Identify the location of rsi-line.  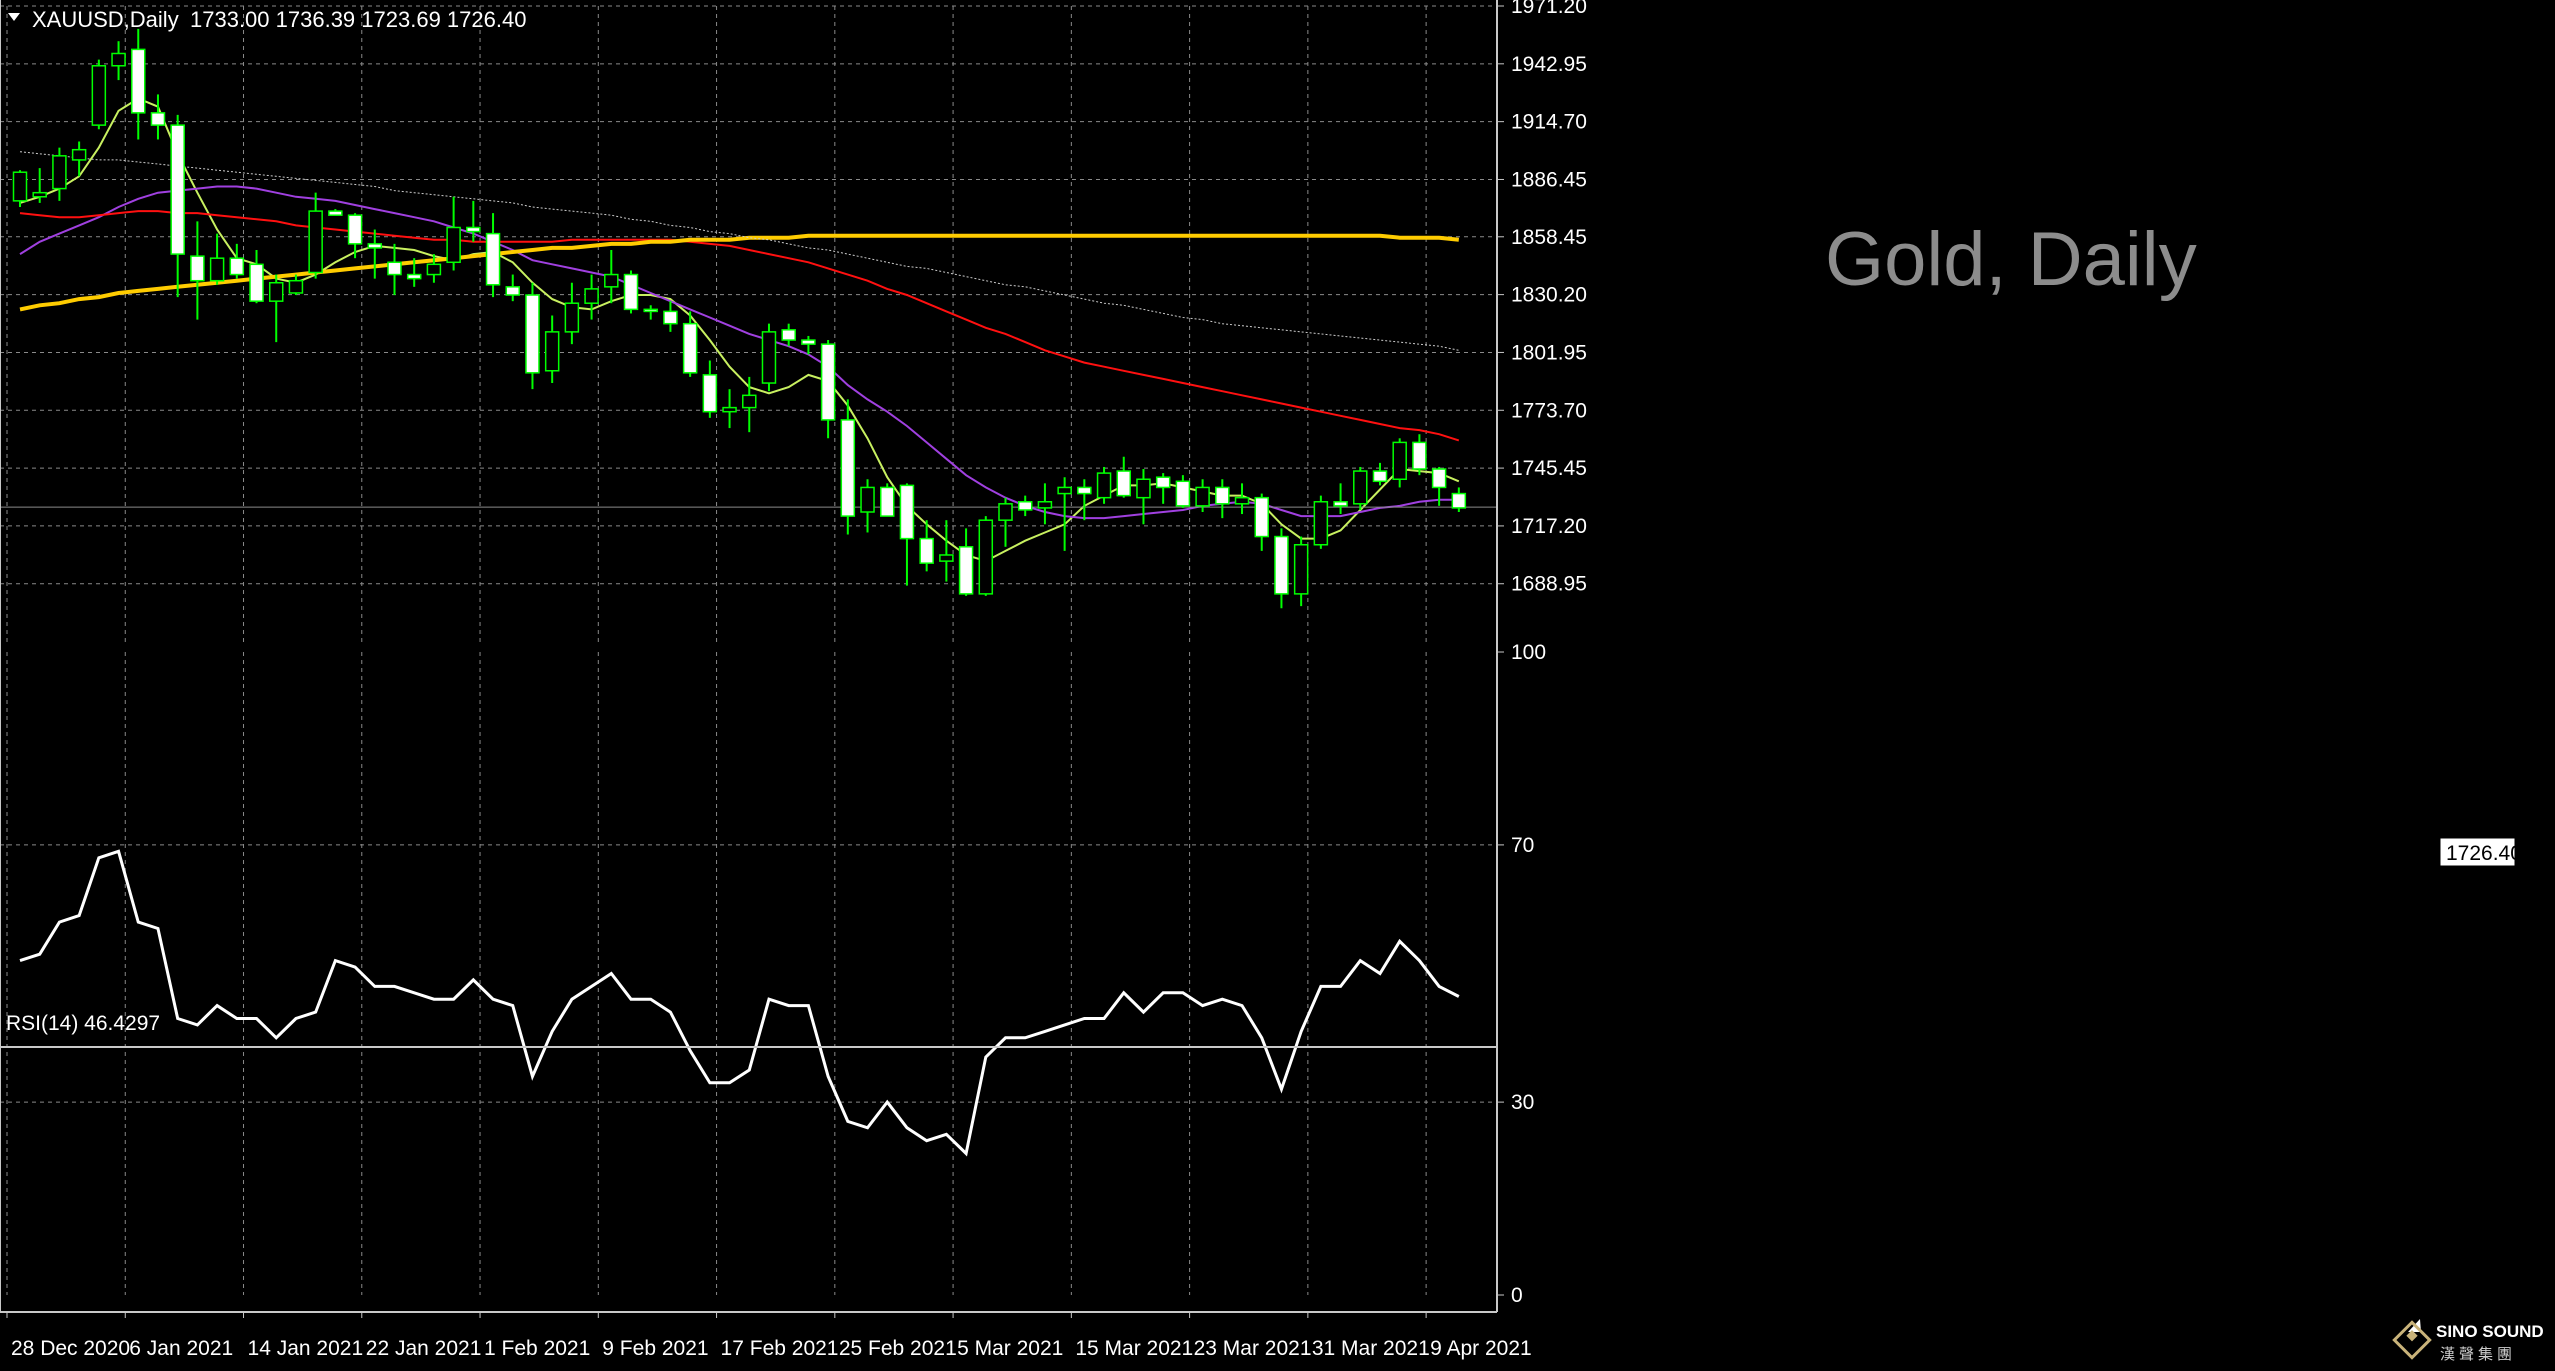
(739, 1003).